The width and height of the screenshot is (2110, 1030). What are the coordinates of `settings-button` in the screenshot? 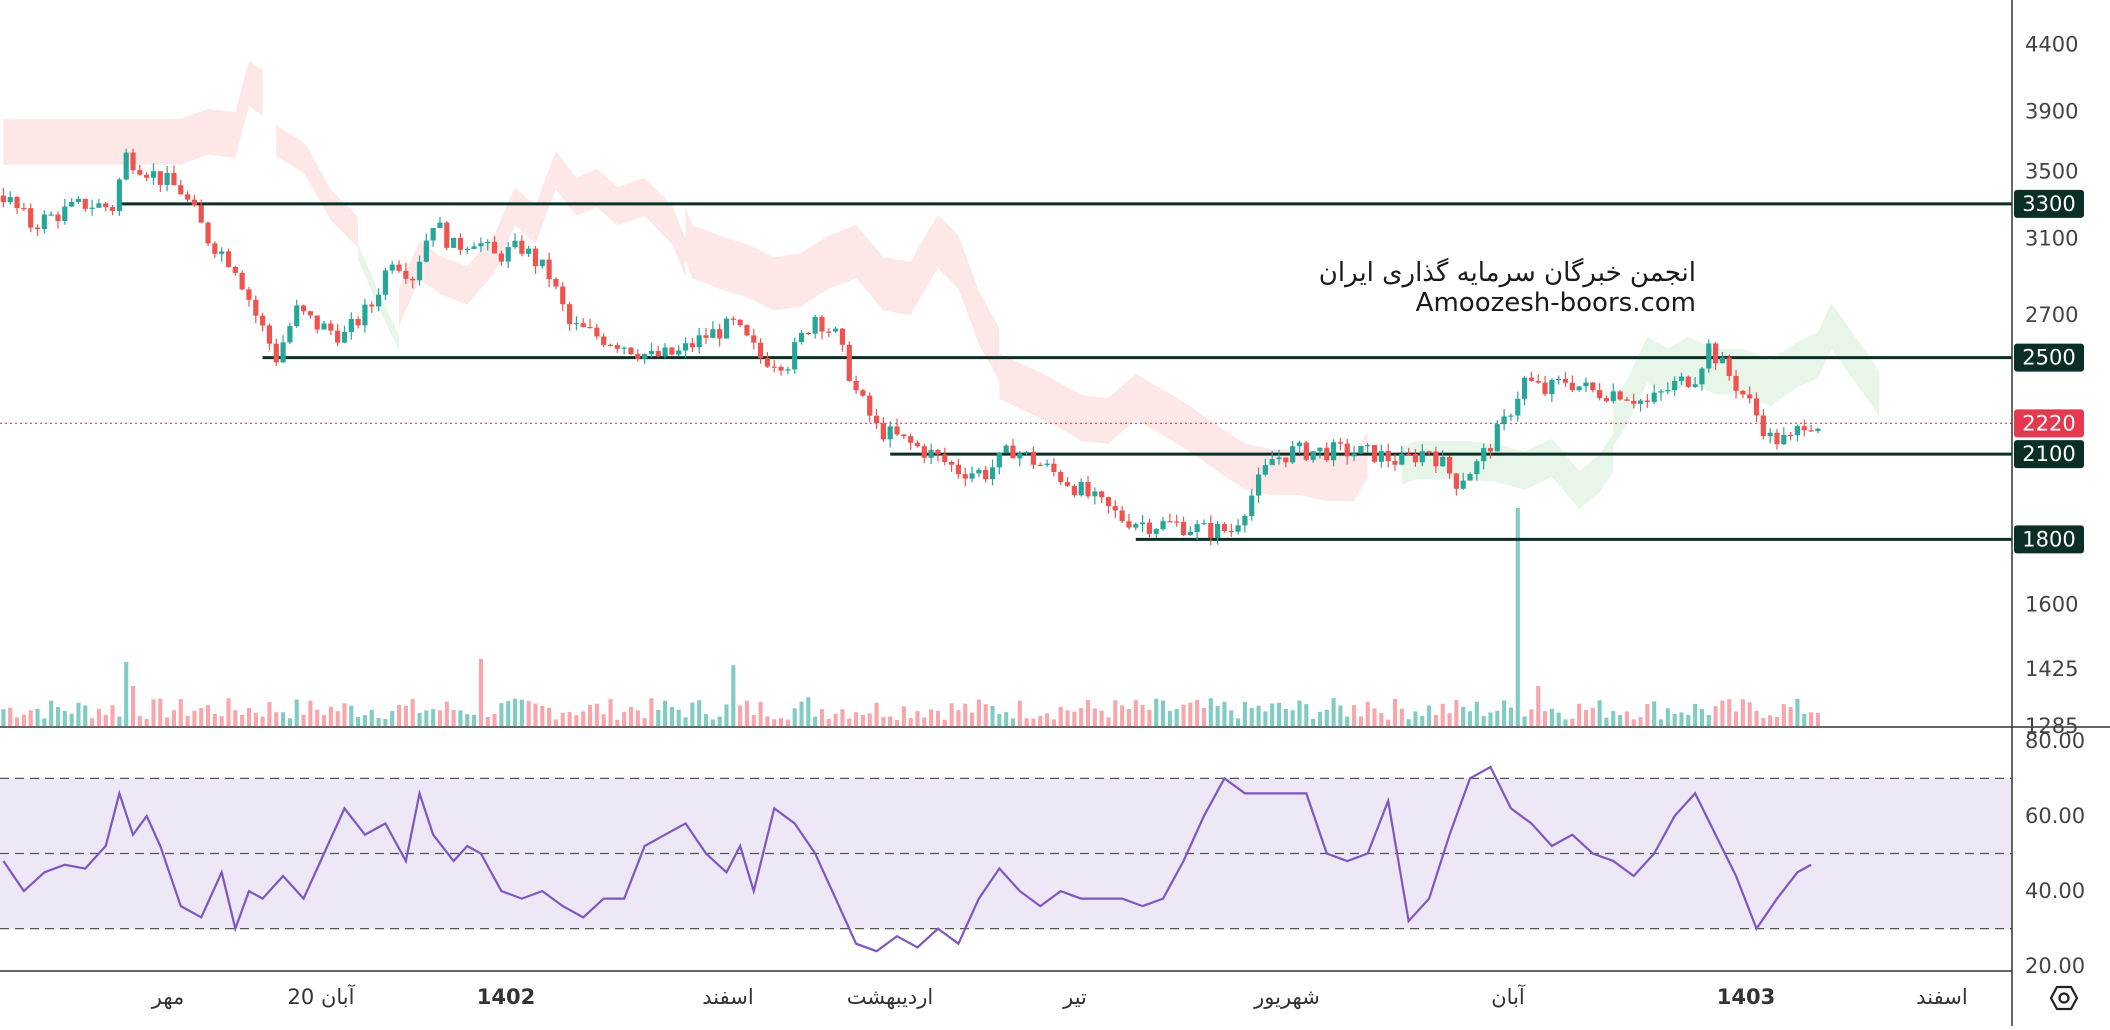 It's located at (2064, 998).